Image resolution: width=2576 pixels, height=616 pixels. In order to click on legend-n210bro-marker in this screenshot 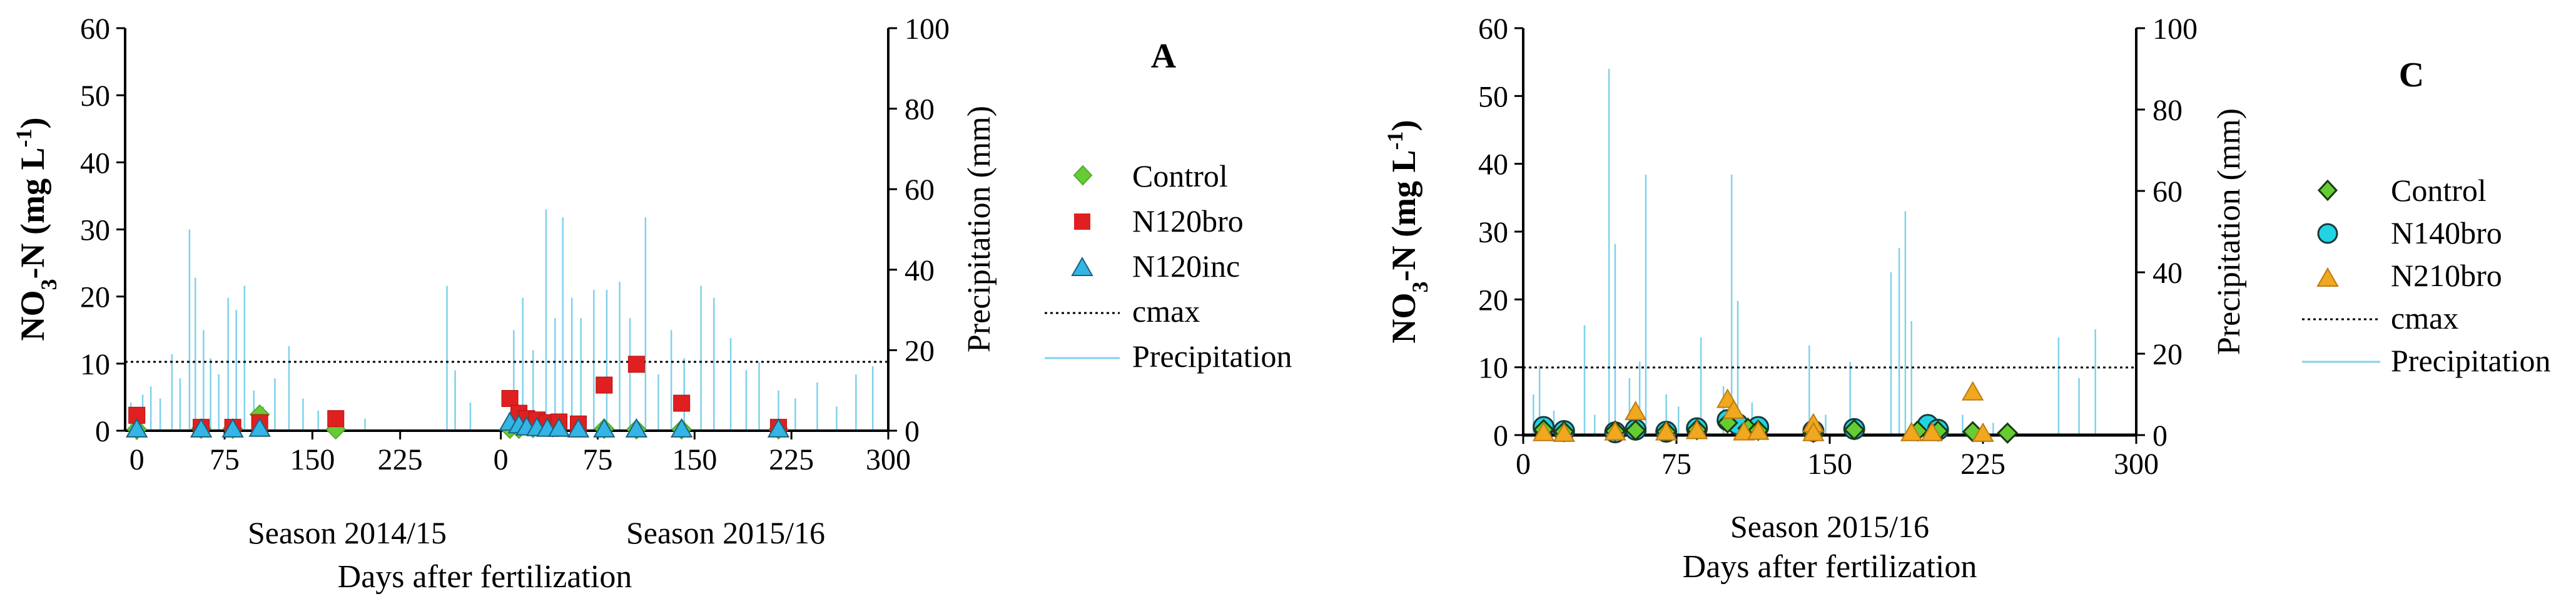, I will do `click(2327, 277)`.